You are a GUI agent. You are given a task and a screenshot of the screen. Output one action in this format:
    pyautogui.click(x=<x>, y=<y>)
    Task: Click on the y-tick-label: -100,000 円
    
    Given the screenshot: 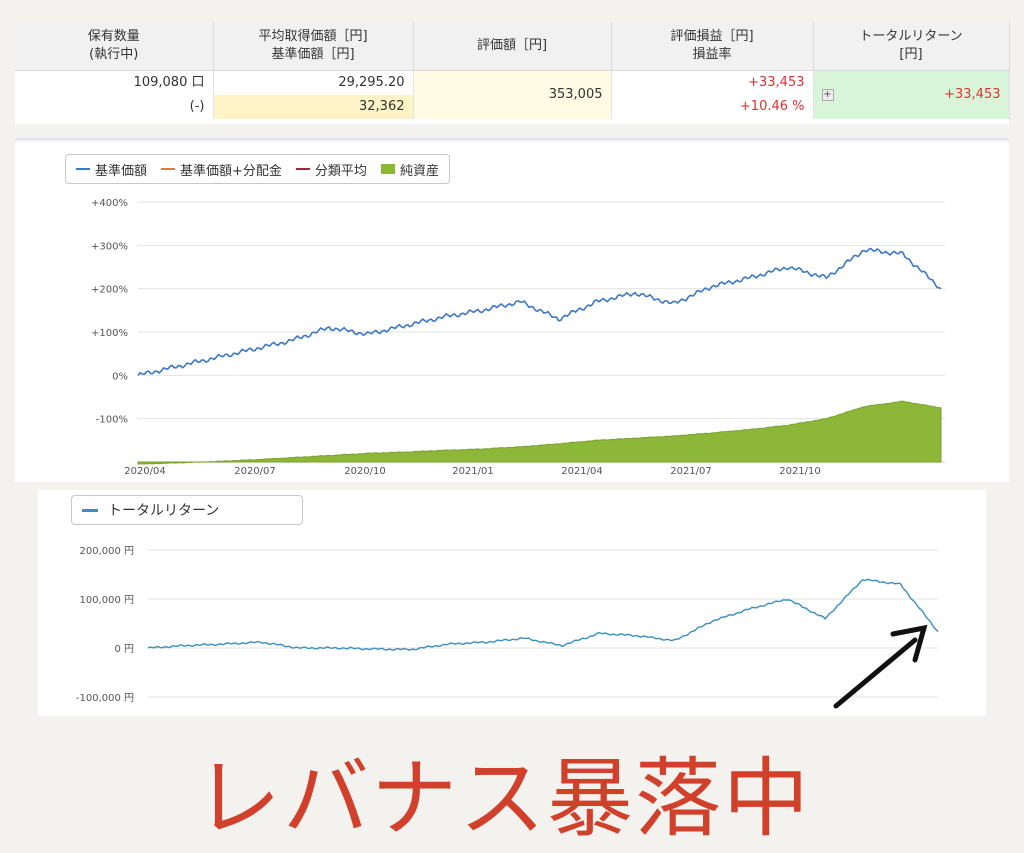 What is the action you would take?
    pyautogui.click(x=105, y=698)
    